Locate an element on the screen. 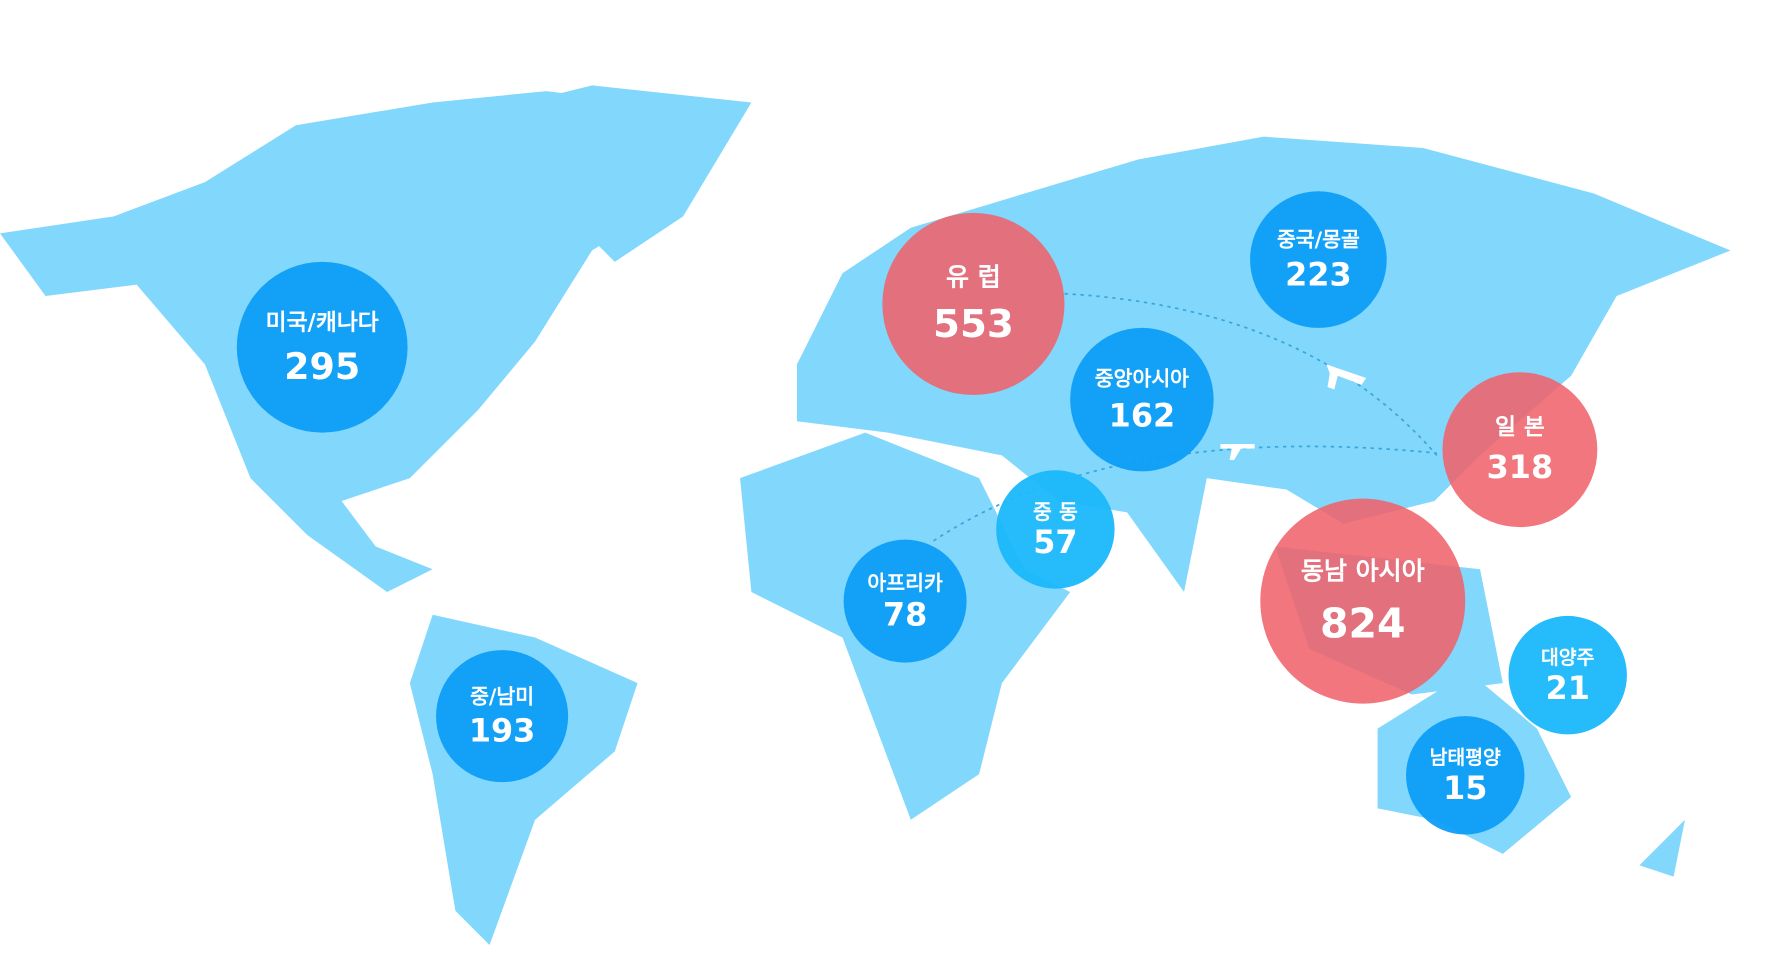 Image resolution: width=1776 pixels, height=962 pixels. region-value: 15 is located at coordinates (1465, 788).